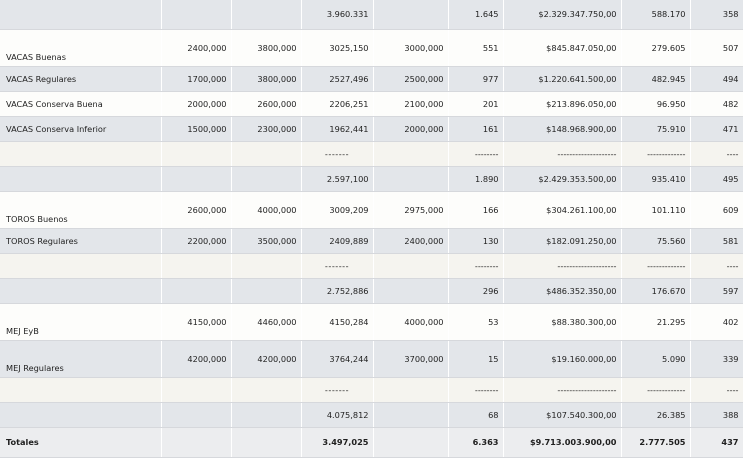 The height and width of the screenshot is (461, 743). Describe the element at coordinates (411, 129) in the screenshot. I see `mode-price-cell: 2000,000` at that location.